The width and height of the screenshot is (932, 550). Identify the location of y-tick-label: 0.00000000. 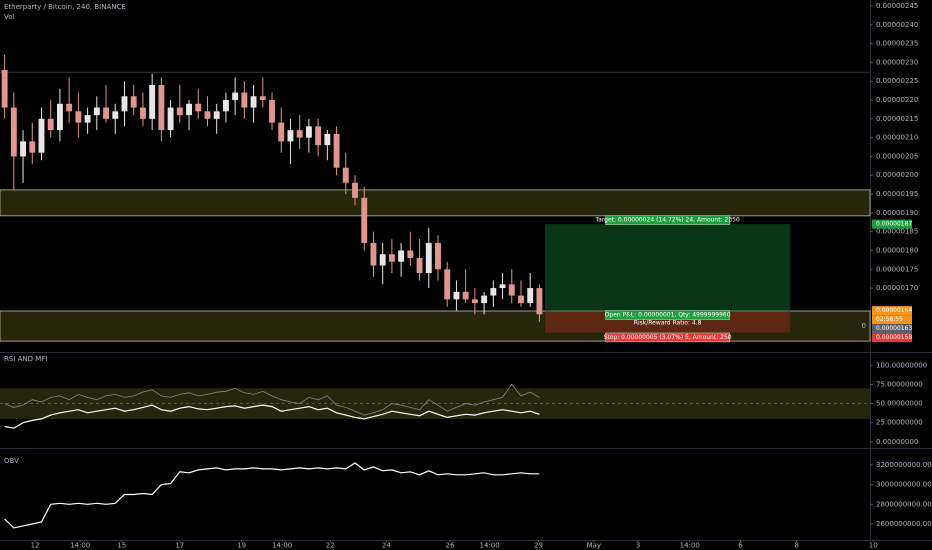
(897, 442).